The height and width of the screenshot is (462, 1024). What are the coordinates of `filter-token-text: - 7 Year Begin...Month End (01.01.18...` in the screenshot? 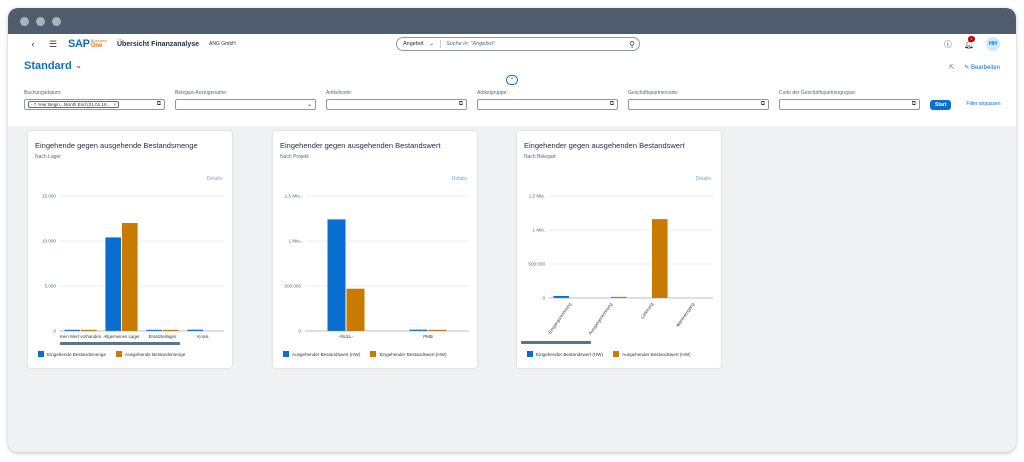 It's located at (71, 104).